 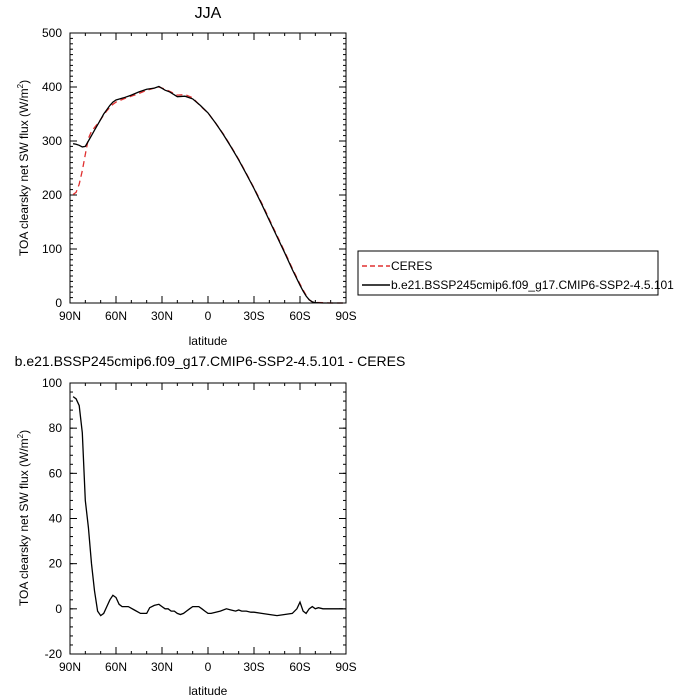 What do you see at coordinates (24, 522) in the screenshot?
I see `bottom-ylabel-main: TOA clearsky net SW flux (W/m` at bounding box center [24, 522].